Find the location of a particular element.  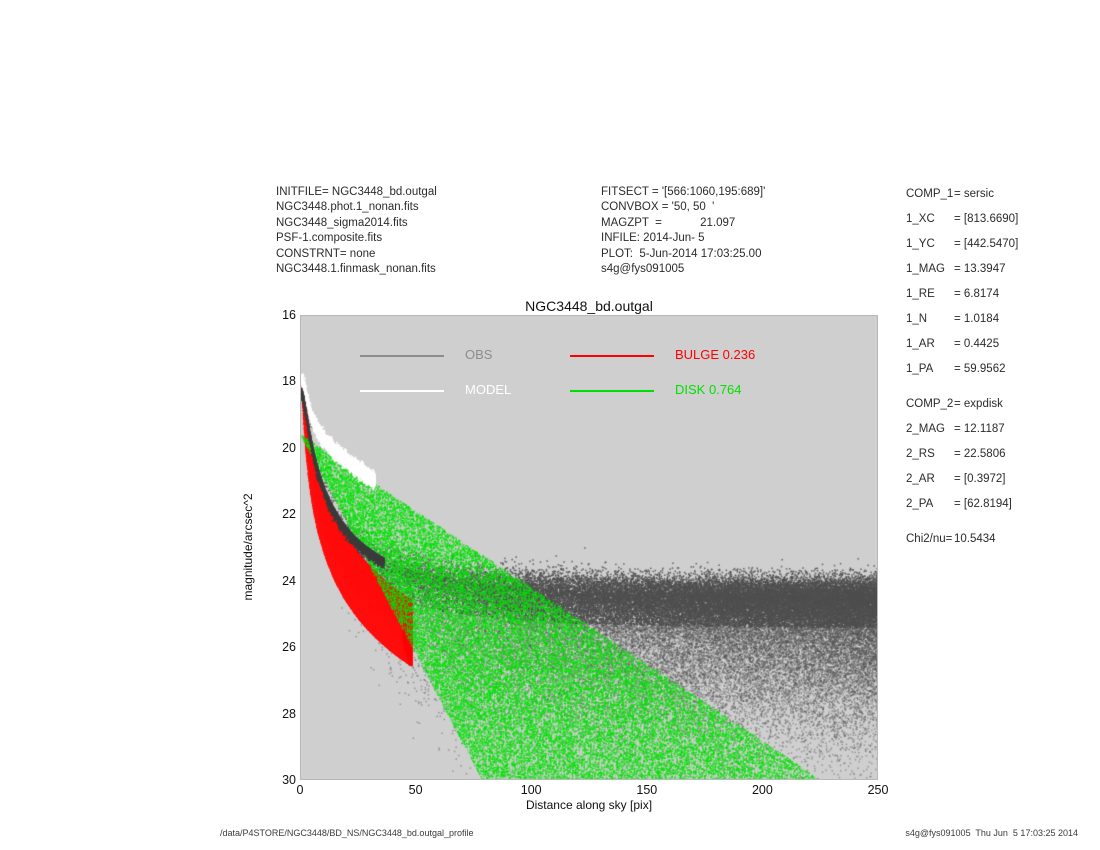

param-row: 1_YC = [442.5470] is located at coordinates (962, 250).